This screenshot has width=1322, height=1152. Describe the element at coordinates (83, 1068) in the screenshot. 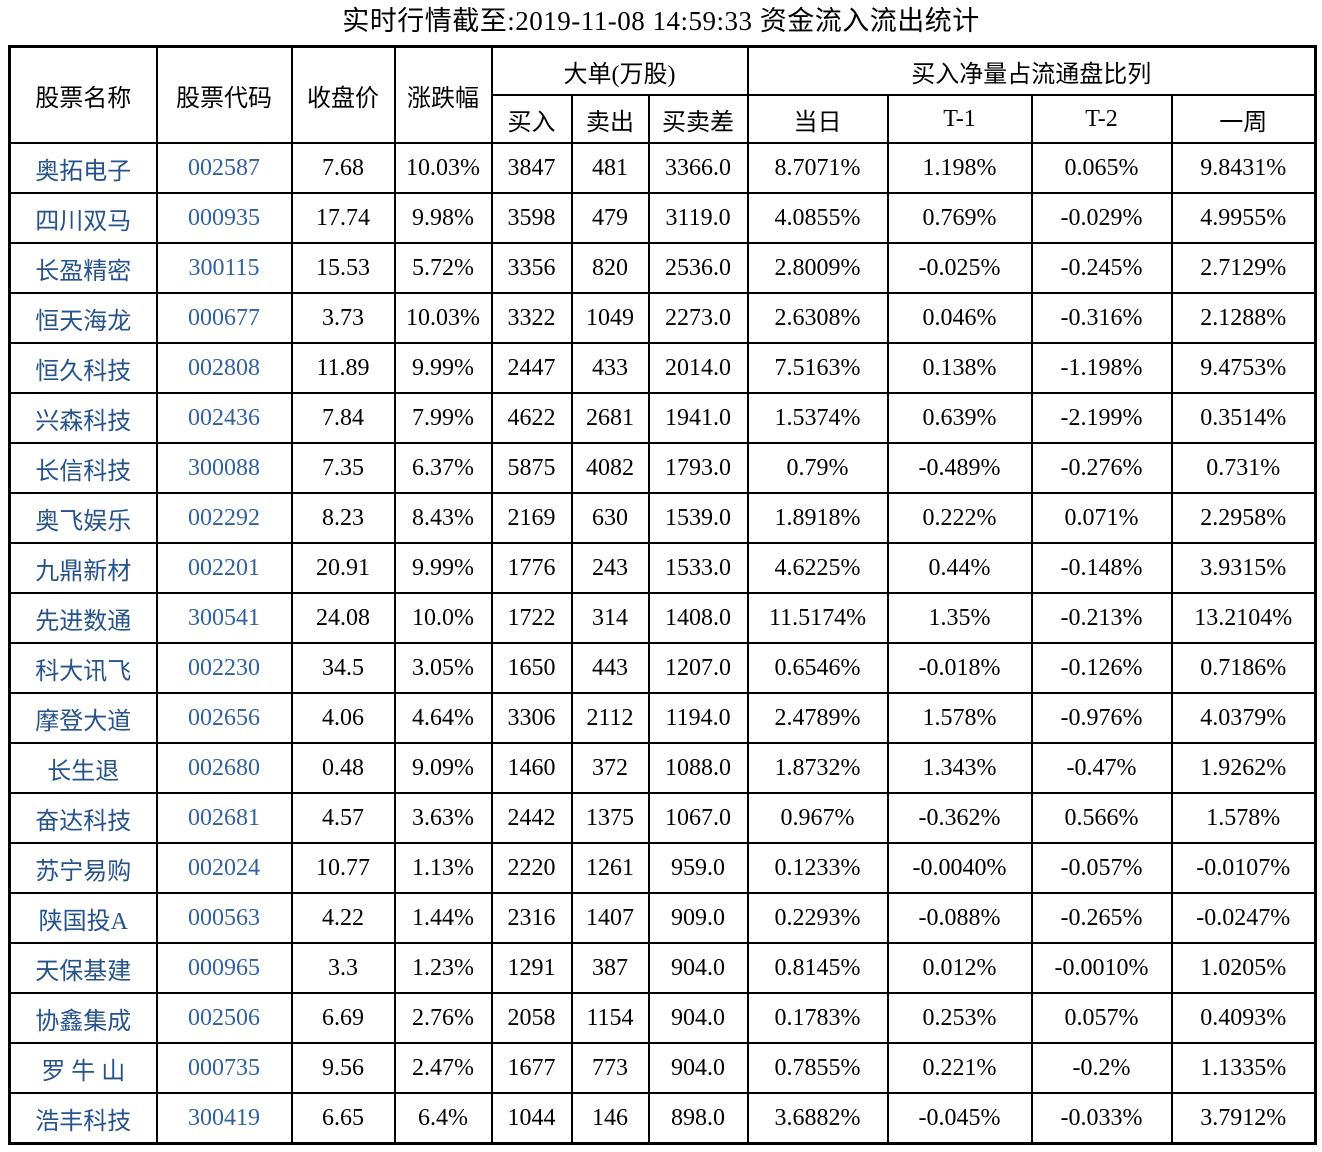

I see `cell-stock-name: 罗 牛 山` at that location.